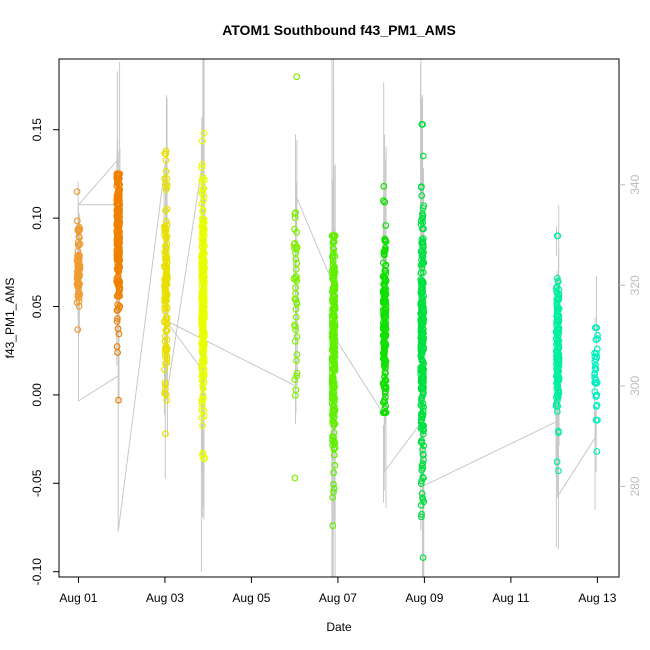 The image size is (650, 650). What do you see at coordinates (635, 386) in the screenshot?
I see `y2-tick-label: 300` at bounding box center [635, 386].